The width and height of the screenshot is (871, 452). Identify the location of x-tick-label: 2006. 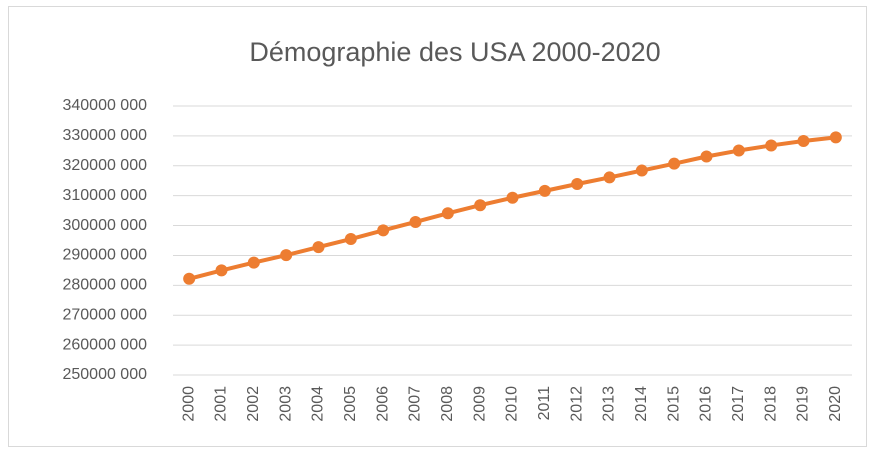
(382, 404).